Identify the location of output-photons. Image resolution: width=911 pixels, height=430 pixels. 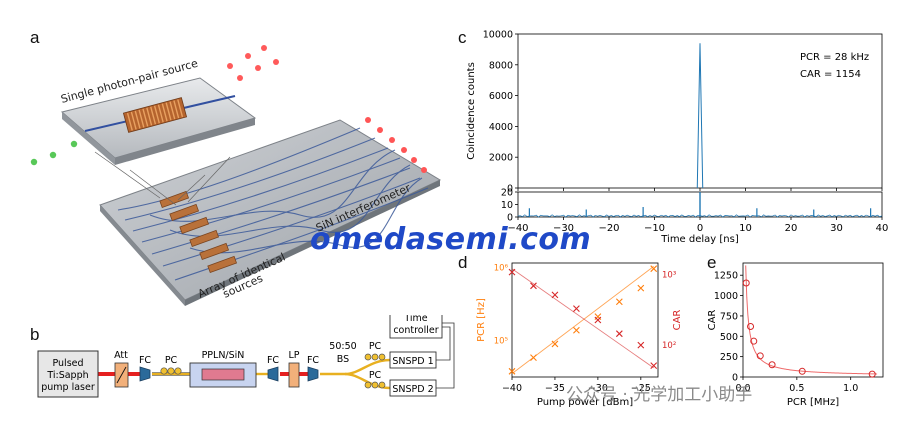
(396, 145).